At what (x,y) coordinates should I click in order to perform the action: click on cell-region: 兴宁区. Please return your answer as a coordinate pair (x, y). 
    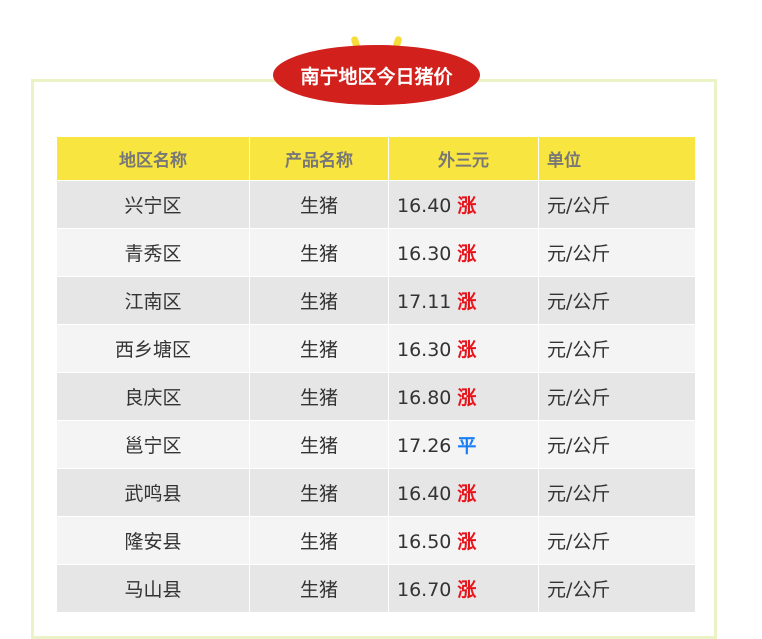
    Looking at the image, I should click on (153, 204).